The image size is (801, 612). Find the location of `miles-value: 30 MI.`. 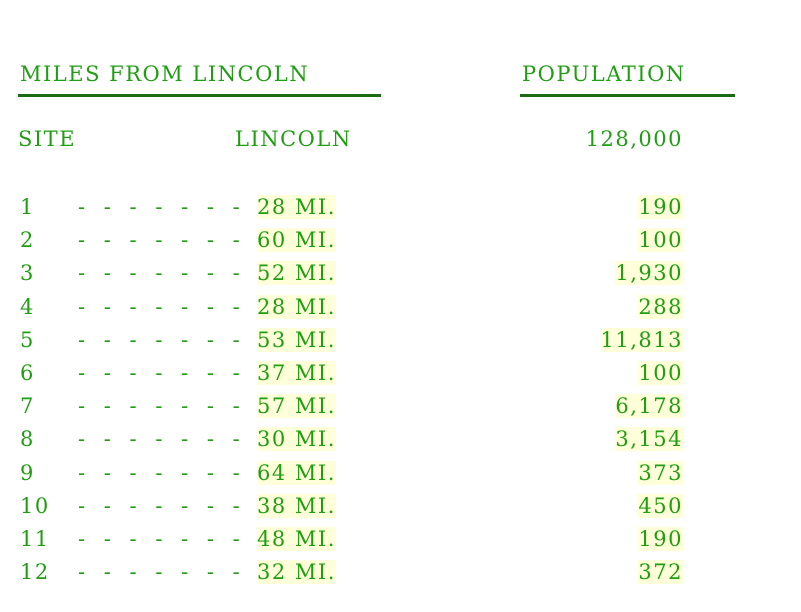

miles-value: 30 MI. is located at coordinates (296, 439).